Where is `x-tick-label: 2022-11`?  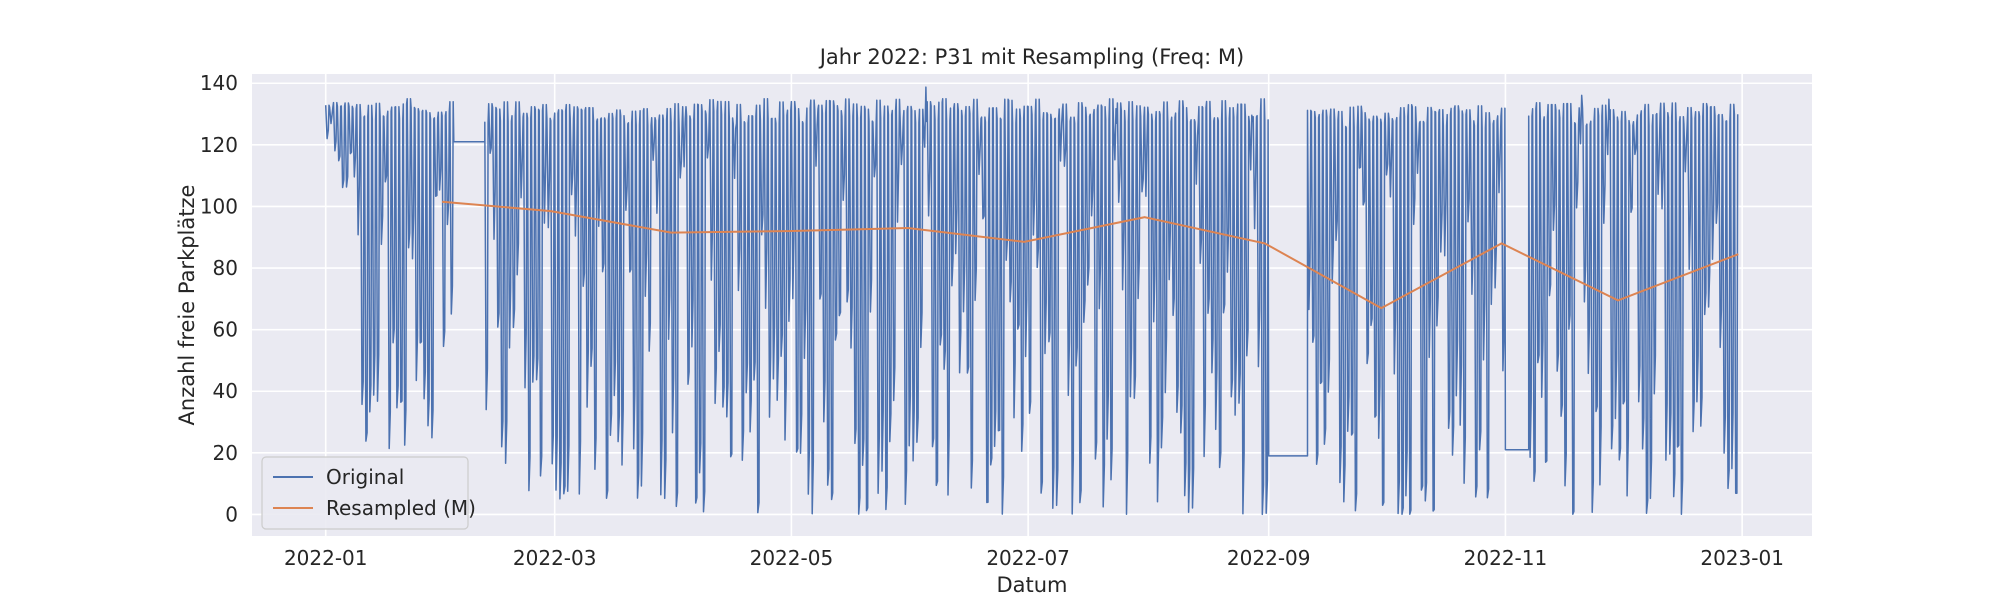
x-tick-label: 2022-11 is located at coordinates (1506, 558).